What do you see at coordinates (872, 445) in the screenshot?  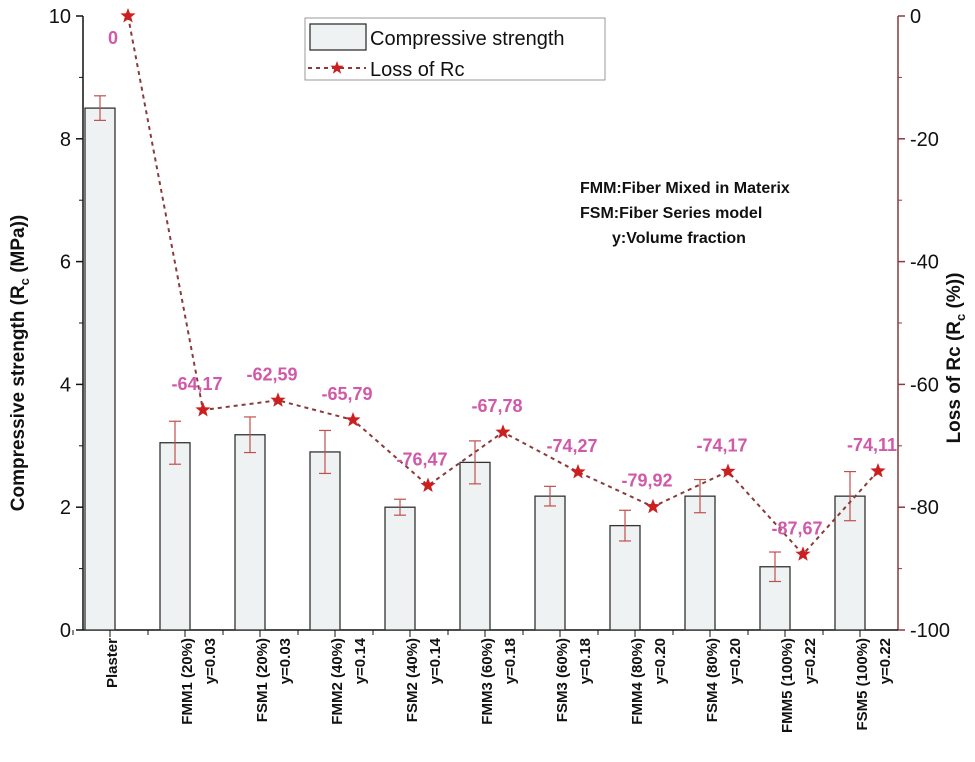 I see `data-label: -74,11` at bounding box center [872, 445].